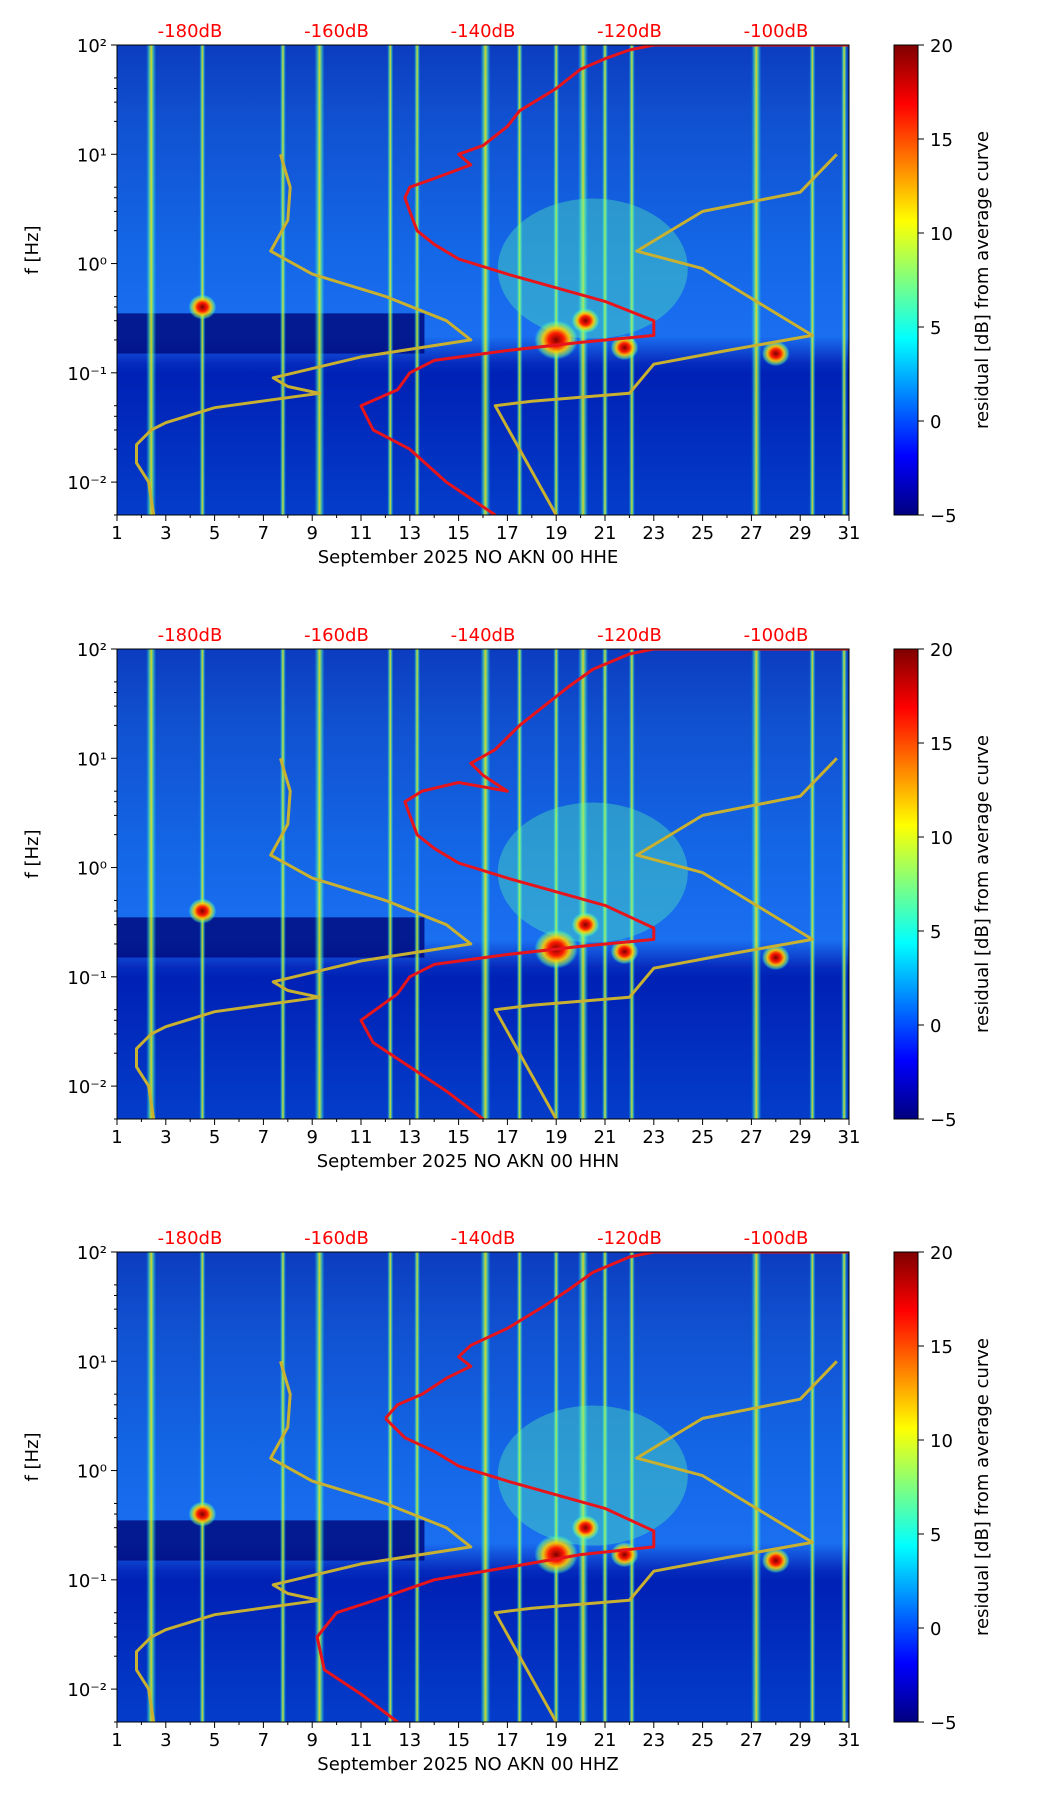  I want to click on low-energy-band, so click(271, 937).